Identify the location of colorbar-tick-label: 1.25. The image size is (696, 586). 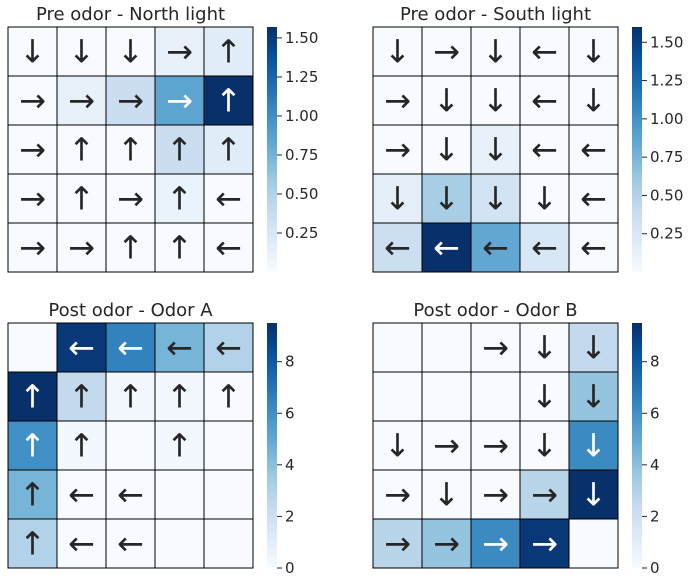
(301, 77).